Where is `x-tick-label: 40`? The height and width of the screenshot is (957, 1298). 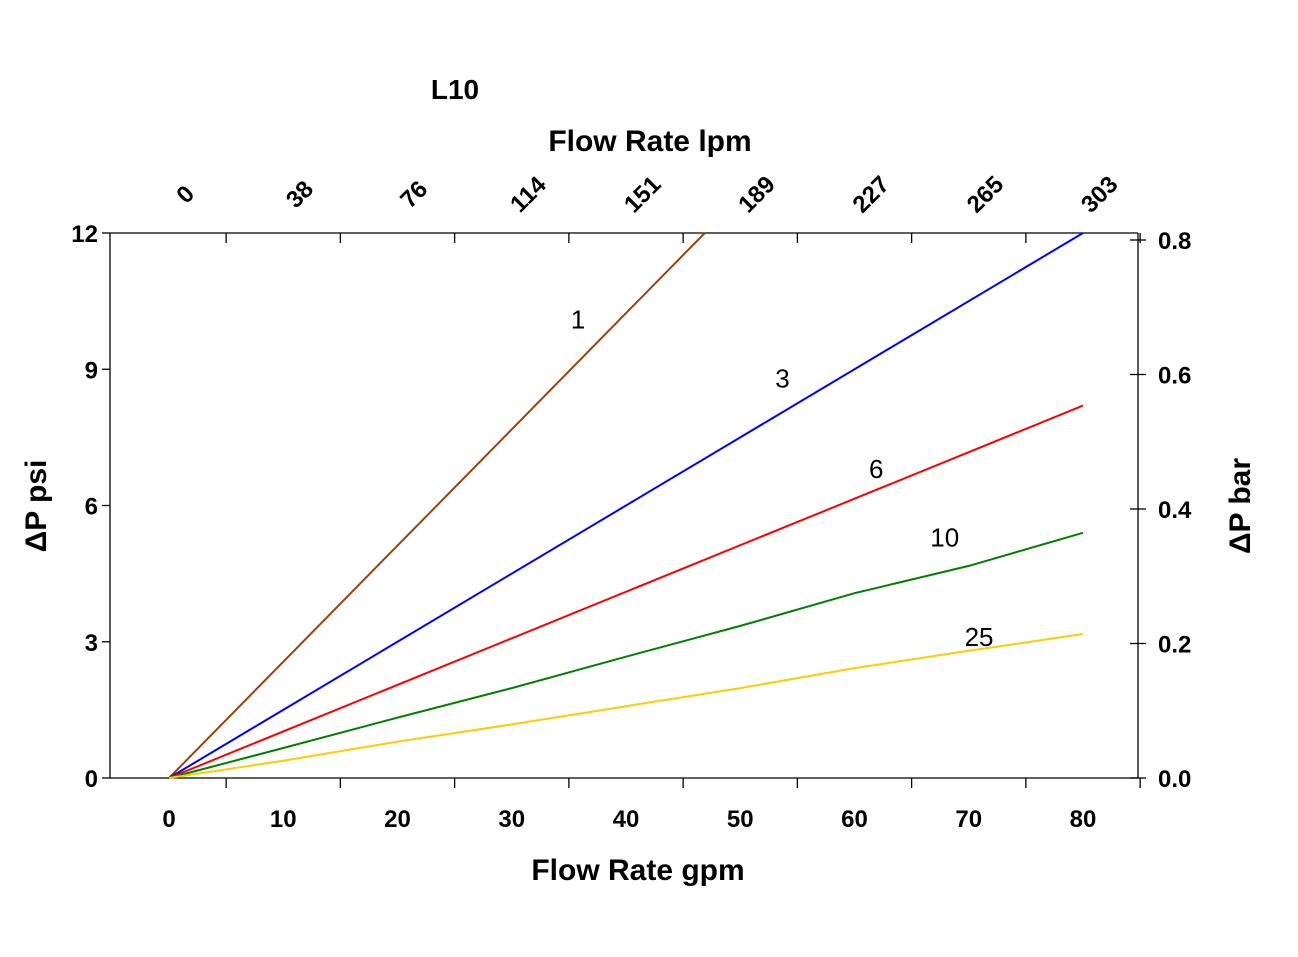
x-tick-label: 40 is located at coordinates (626, 819).